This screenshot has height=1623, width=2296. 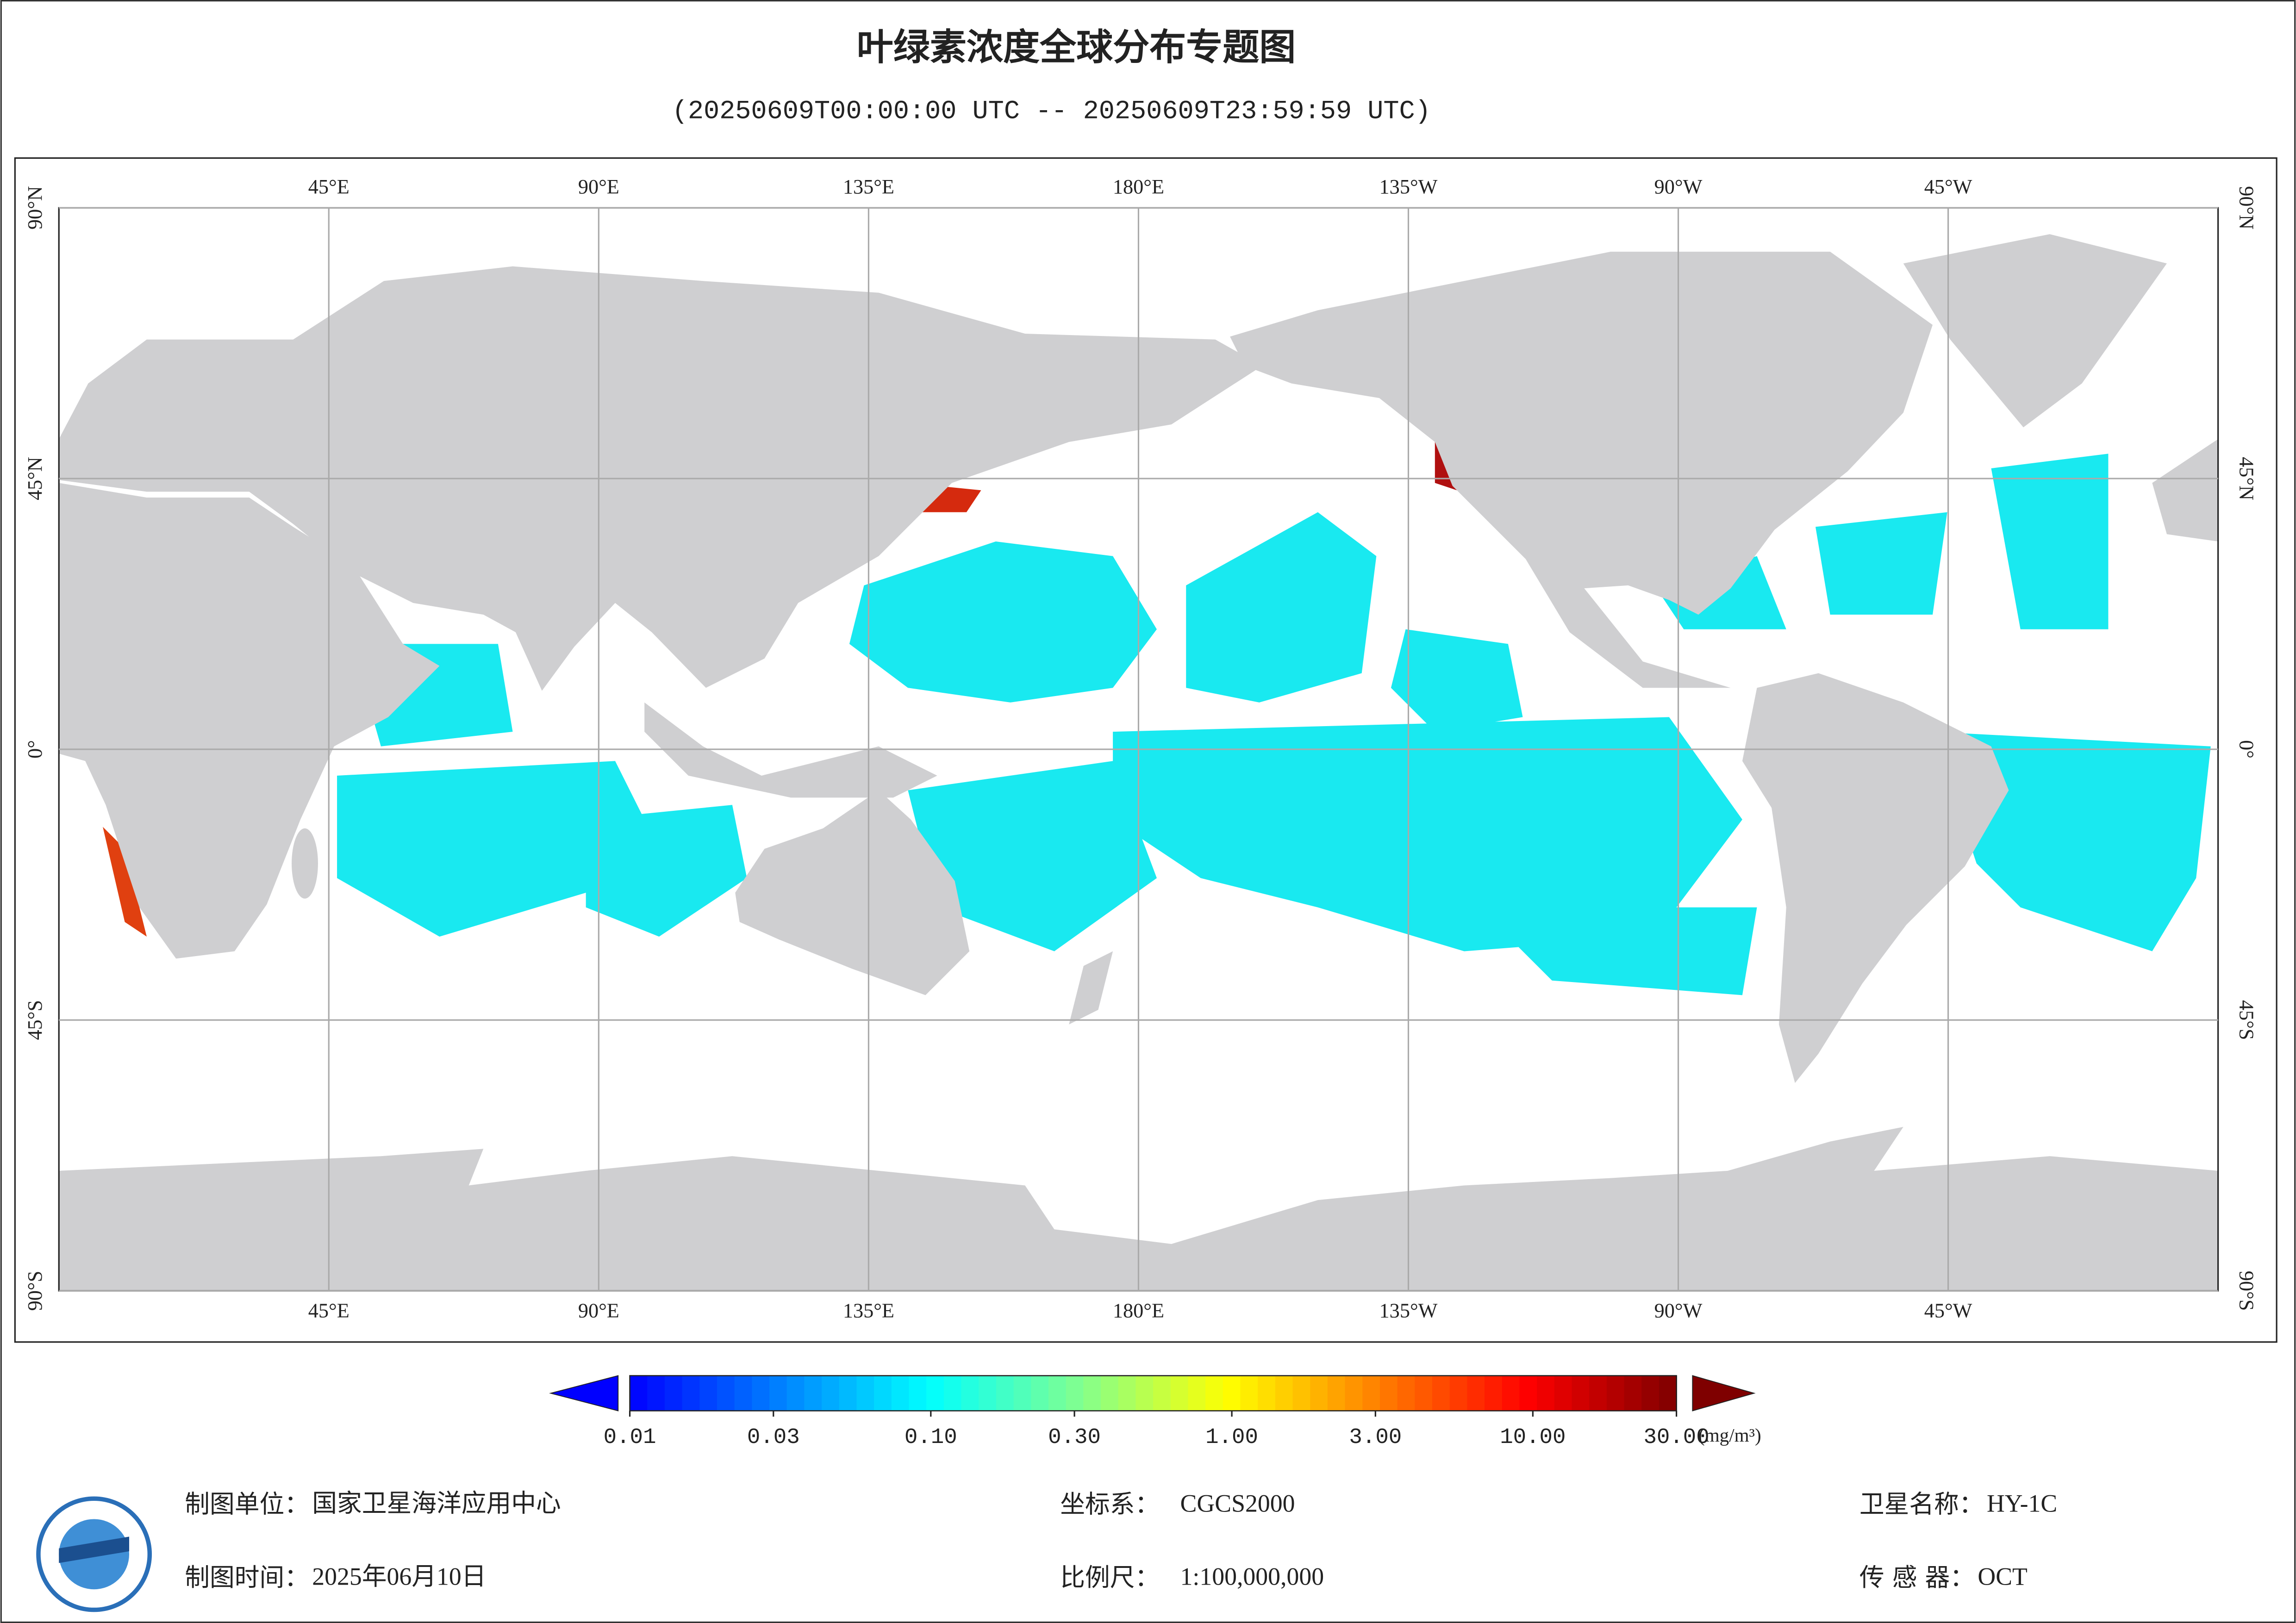 I want to click on colorbar-border, so click(x=1153, y=1393).